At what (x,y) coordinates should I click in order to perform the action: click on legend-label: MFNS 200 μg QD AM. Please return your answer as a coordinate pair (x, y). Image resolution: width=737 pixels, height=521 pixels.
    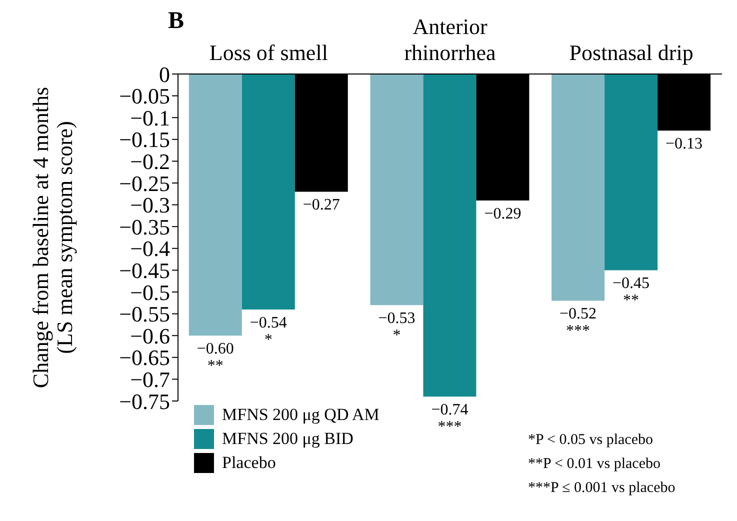
    Looking at the image, I should click on (301, 415).